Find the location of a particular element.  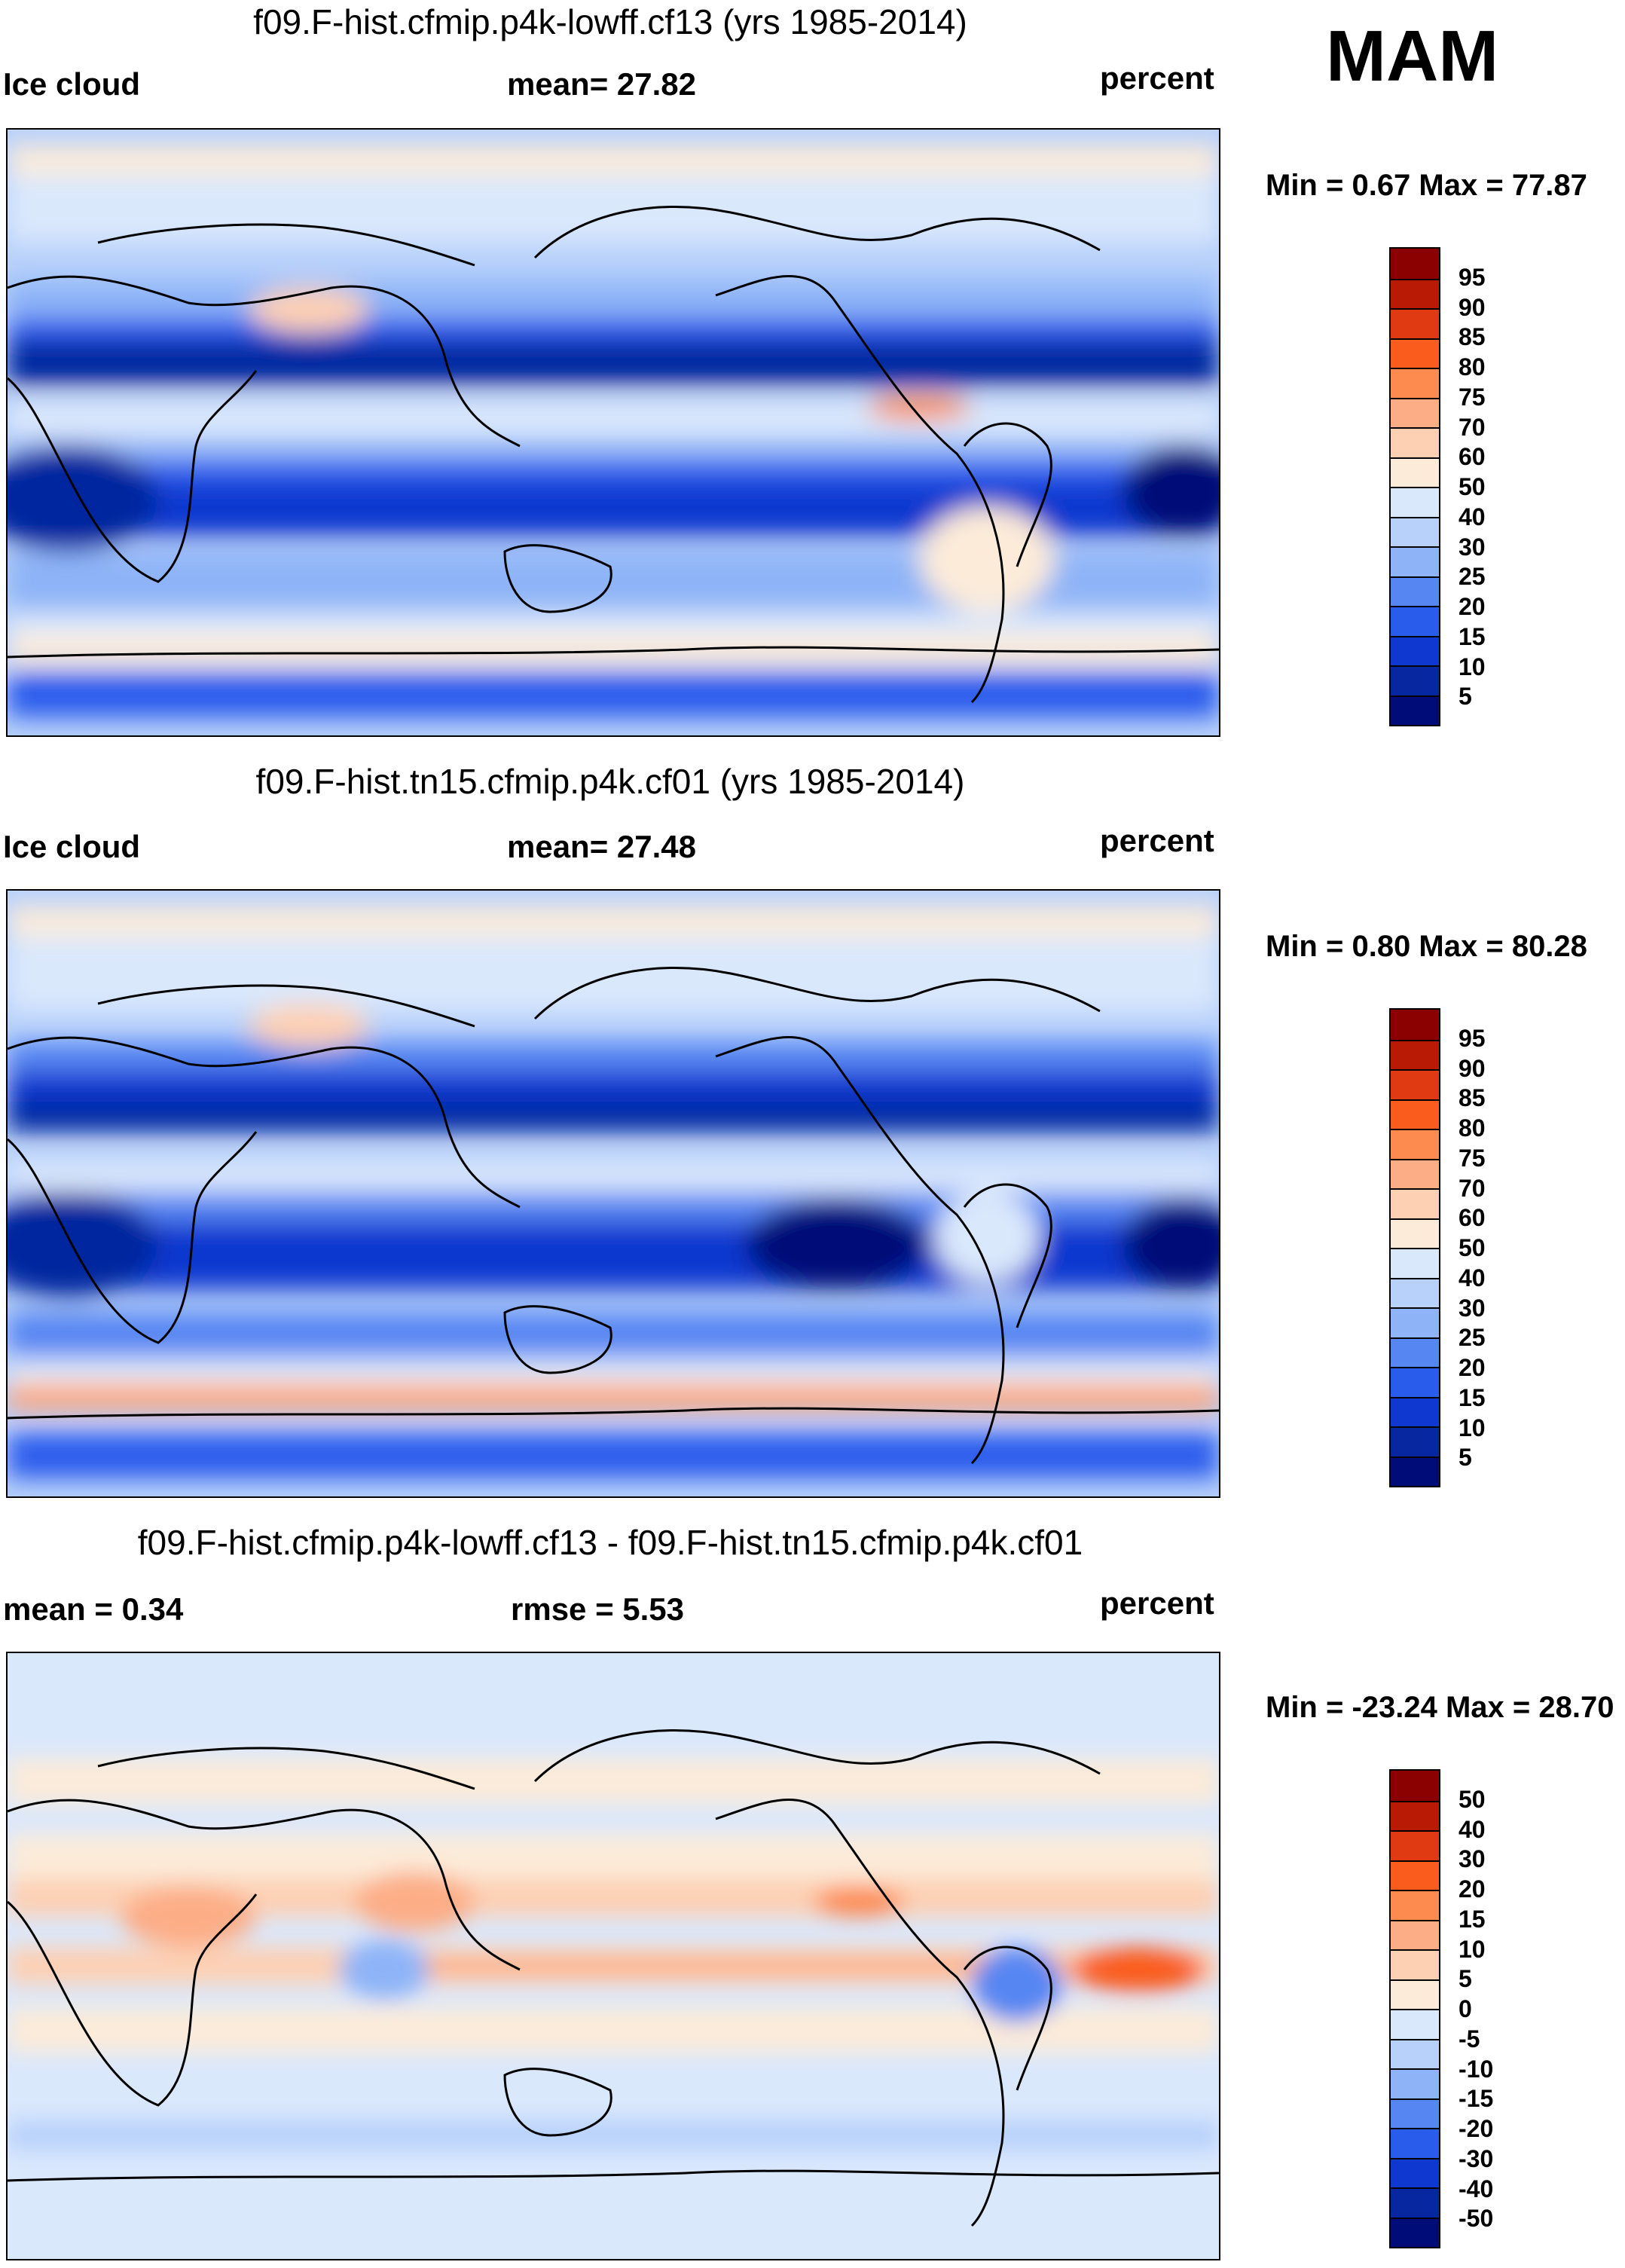

panel2-colorbar-tick: 75 is located at coordinates (1472, 1158).